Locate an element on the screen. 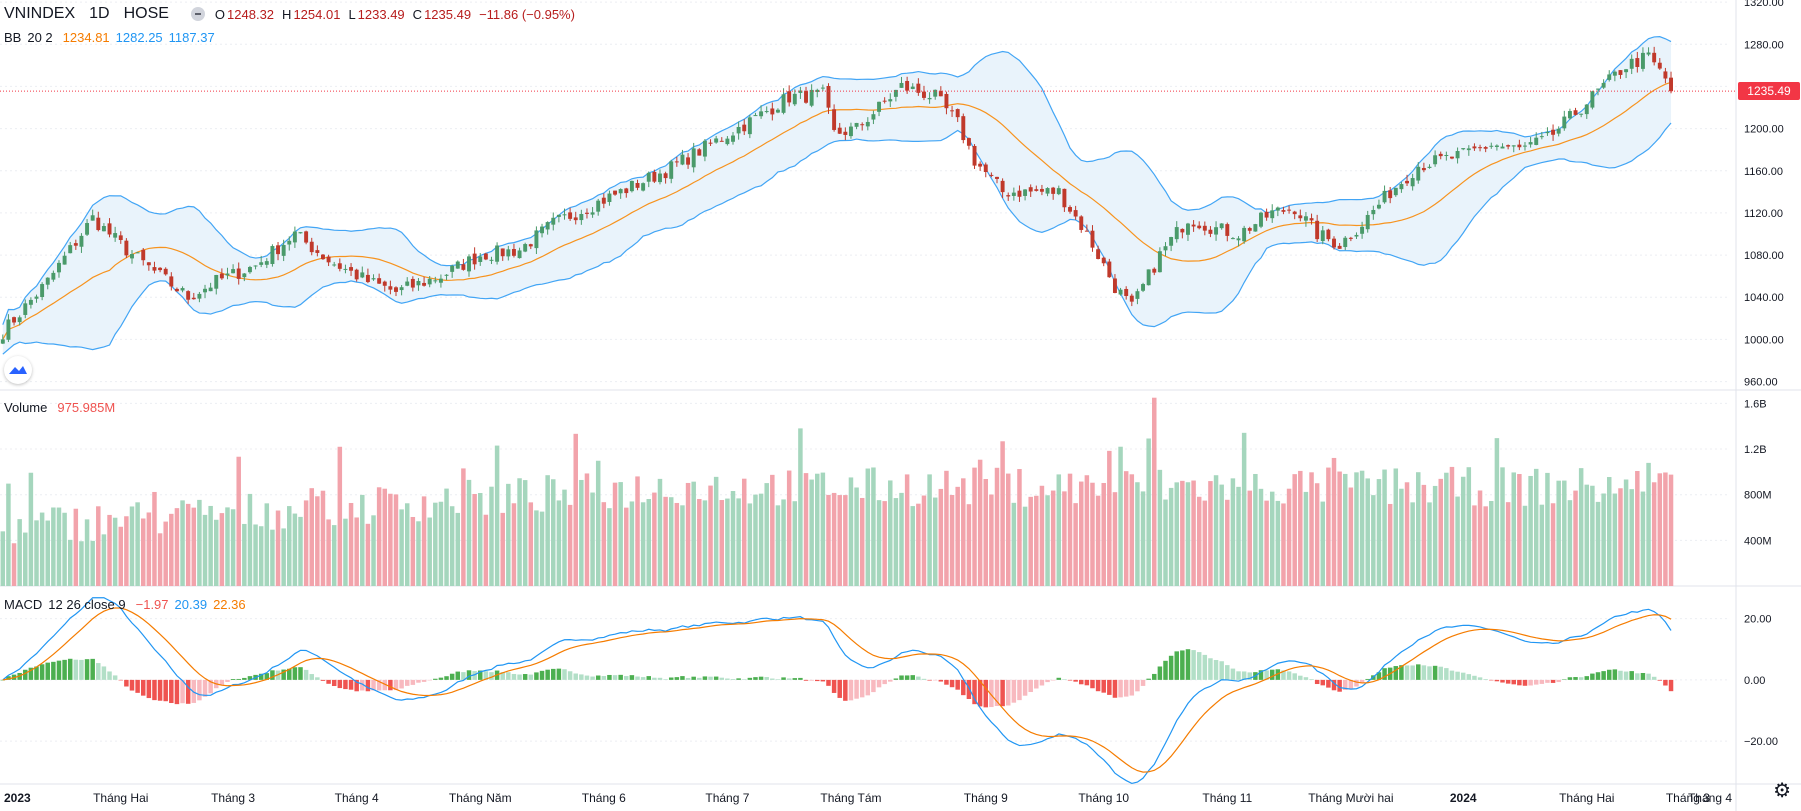 This screenshot has height=811, width=1801. bb-legend: BB 20 2 1234.81 1282.25 1187.37 is located at coordinates (109, 37).